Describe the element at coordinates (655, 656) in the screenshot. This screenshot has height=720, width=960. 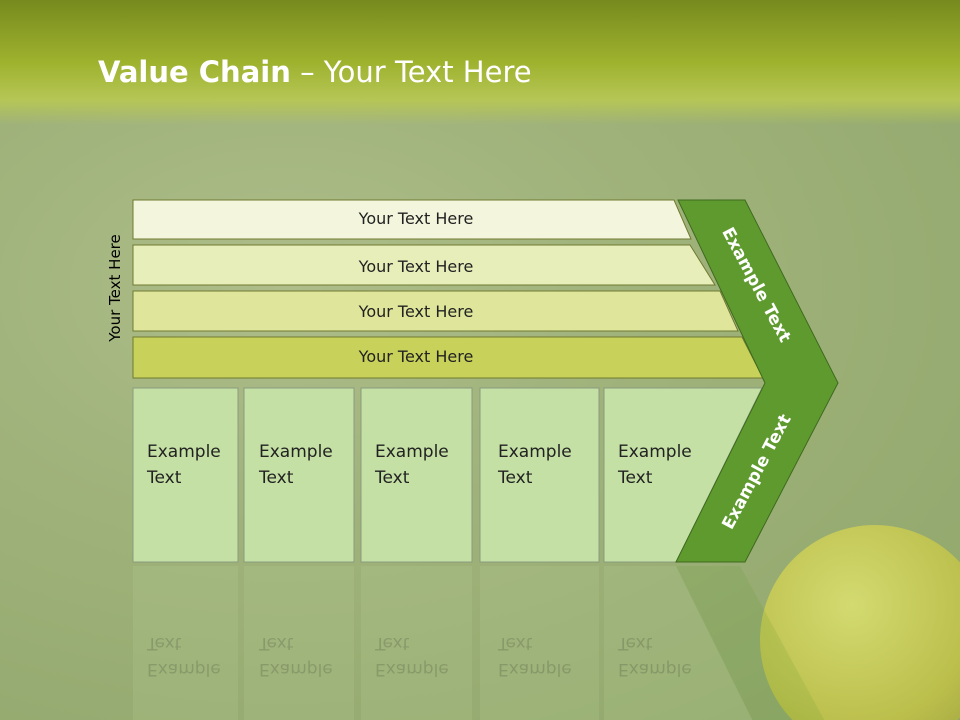
I see `box-5-reflection: Example Text` at that location.